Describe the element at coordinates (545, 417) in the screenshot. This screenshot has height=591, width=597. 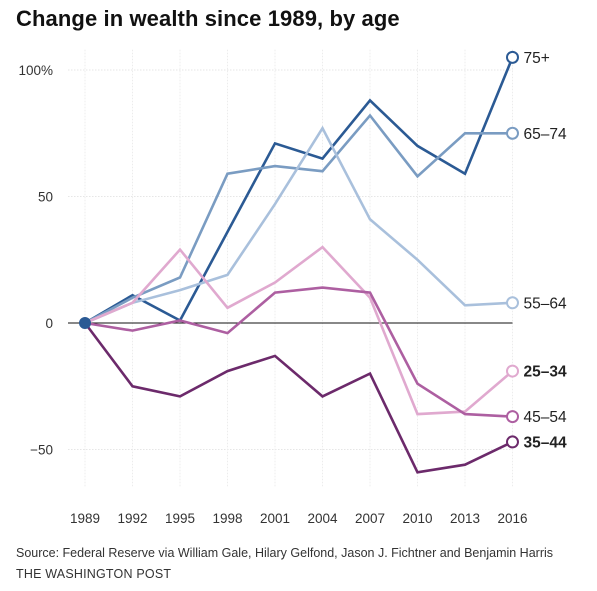
I see `series-end-label-45-54: 45–54` at that location.